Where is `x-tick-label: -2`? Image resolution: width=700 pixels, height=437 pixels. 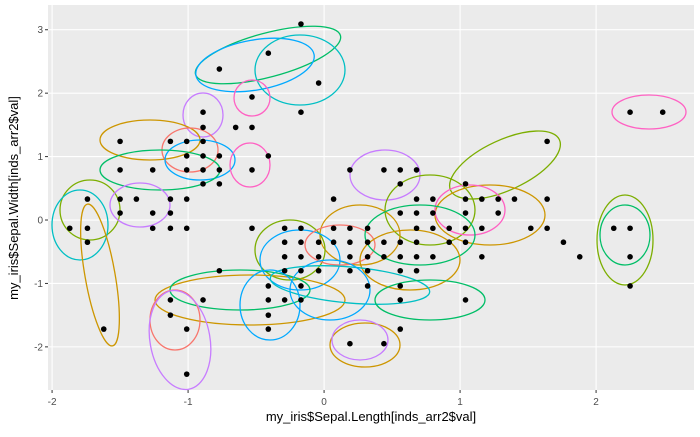
x-tick-label: -2 is located at coordinates (52, 402).